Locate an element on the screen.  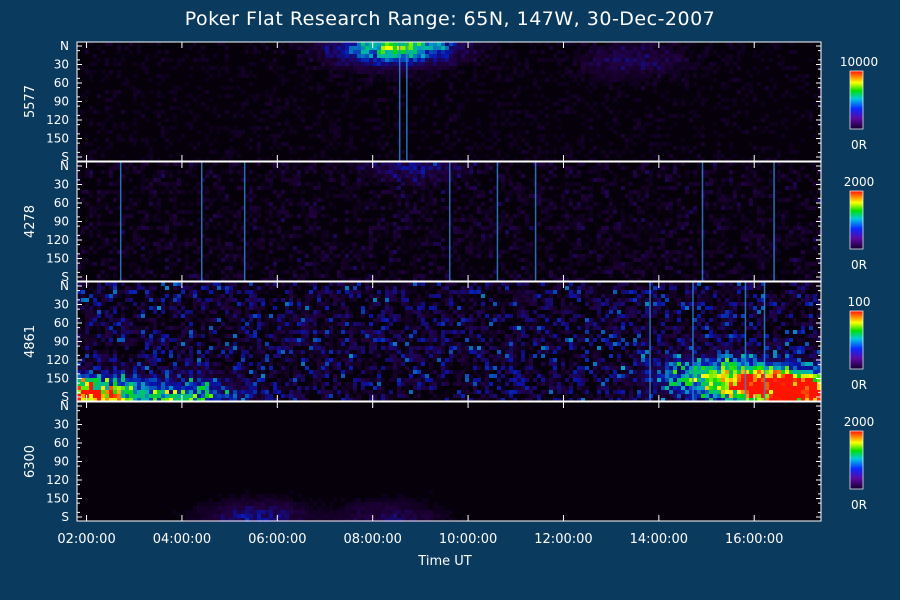
colorbar: 100 0R is located at coordinates (859, 343).